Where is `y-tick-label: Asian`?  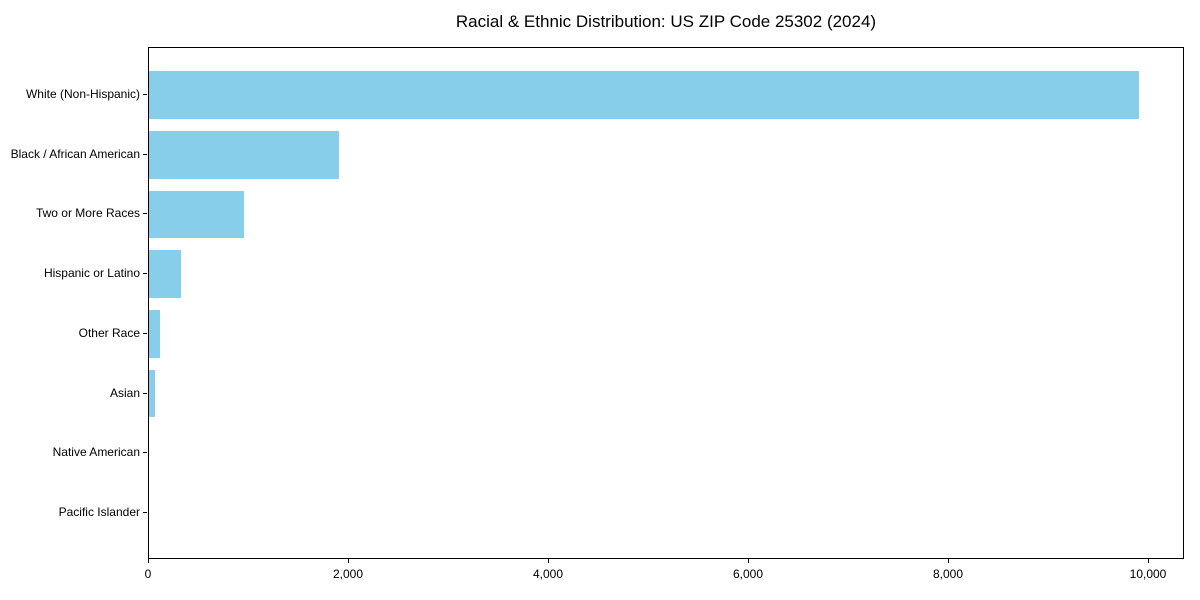
y-tick-label: Asian is located at coordinates (124, 392).